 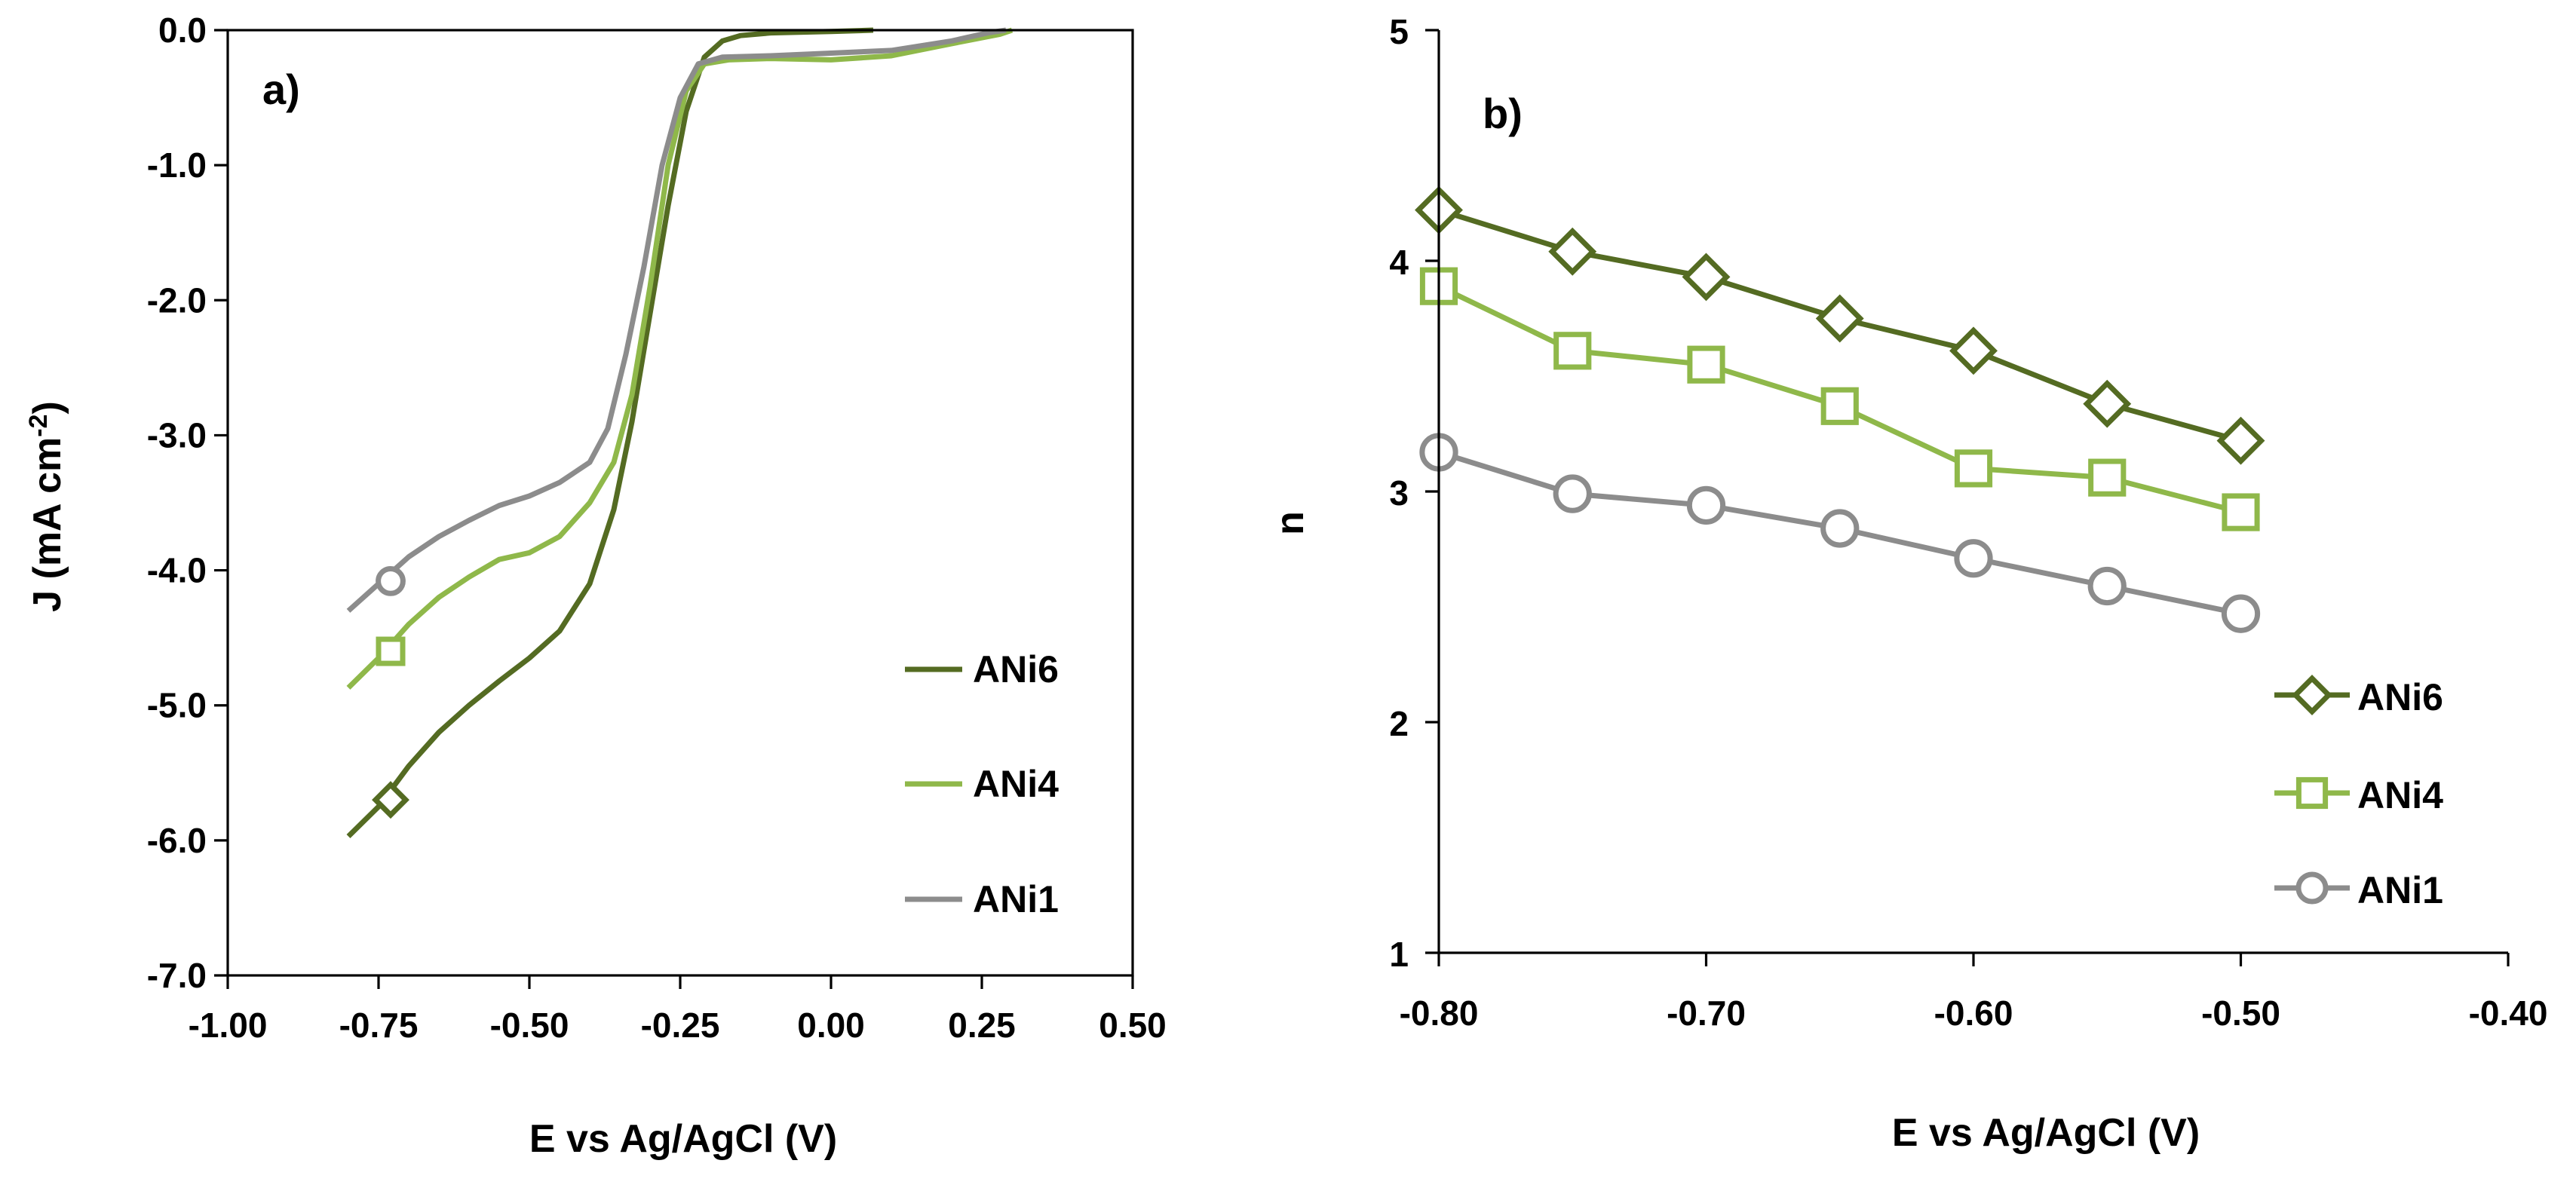 I want to click on panel-b-legend-marker-ani1, so click(x=2312, y=888).